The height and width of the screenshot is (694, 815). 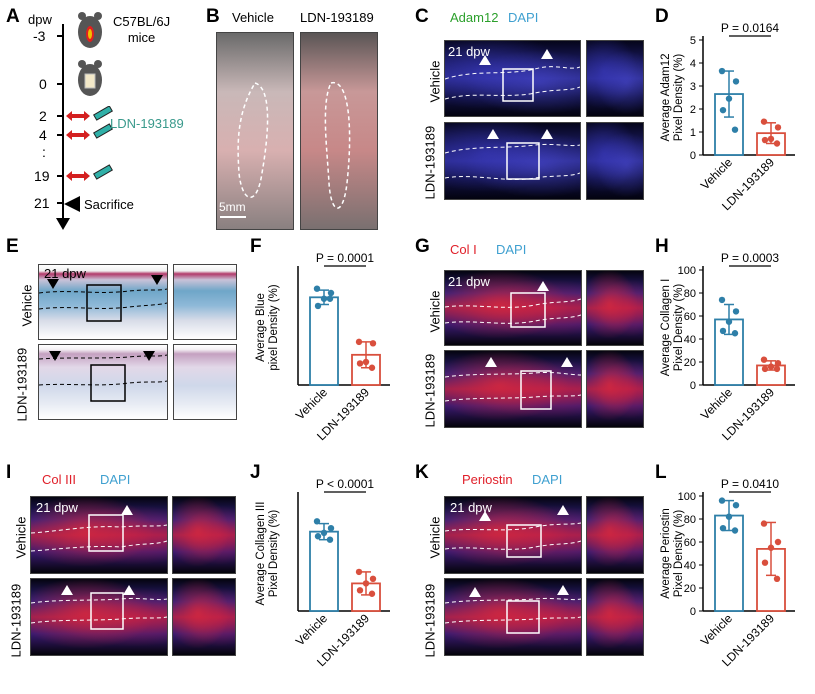 I want to click on tick-label: 4, so click(x=43, y=135).